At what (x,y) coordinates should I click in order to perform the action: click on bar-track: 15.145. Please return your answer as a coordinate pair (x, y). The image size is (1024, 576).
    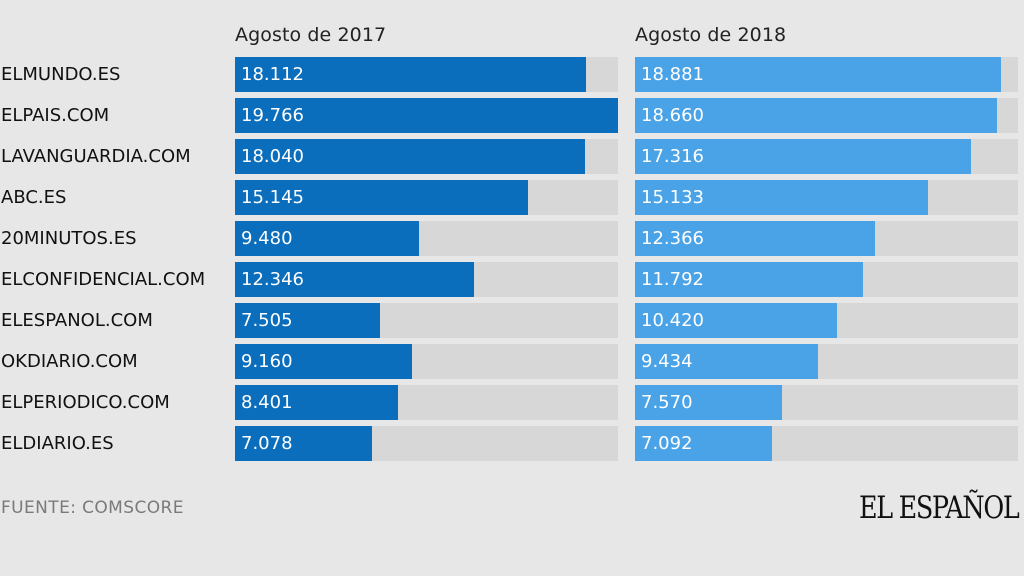
    Looking at the image, I should click on (426, 197).